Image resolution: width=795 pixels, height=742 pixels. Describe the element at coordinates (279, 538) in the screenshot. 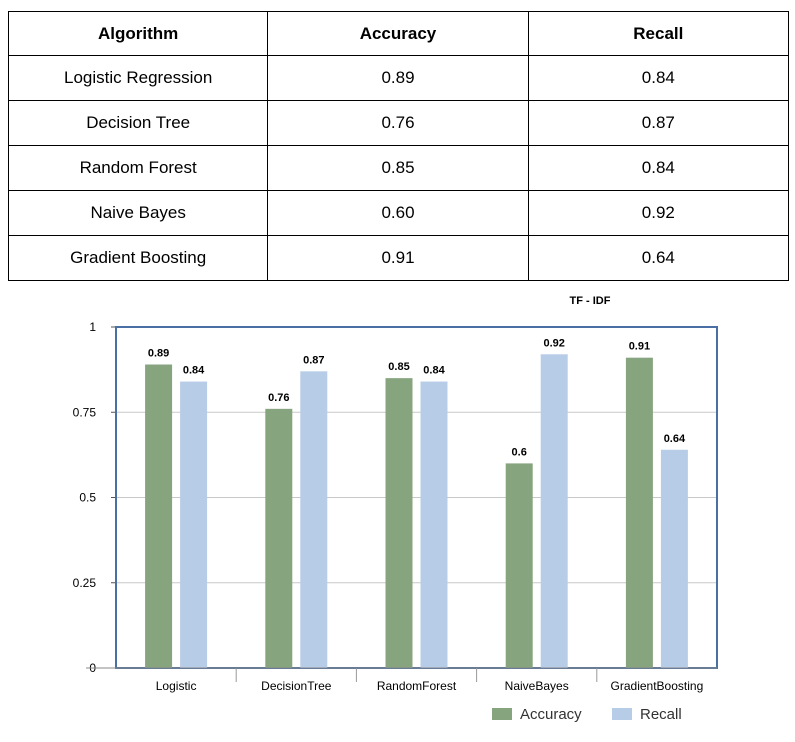

I see `bar-accuracy-decisiontree` at that location.